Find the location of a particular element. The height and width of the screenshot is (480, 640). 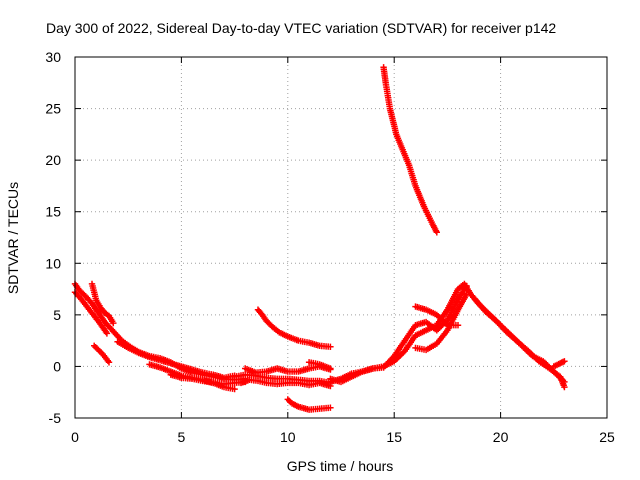

x-tick-label: 5 is located at coordinates (182, 437).